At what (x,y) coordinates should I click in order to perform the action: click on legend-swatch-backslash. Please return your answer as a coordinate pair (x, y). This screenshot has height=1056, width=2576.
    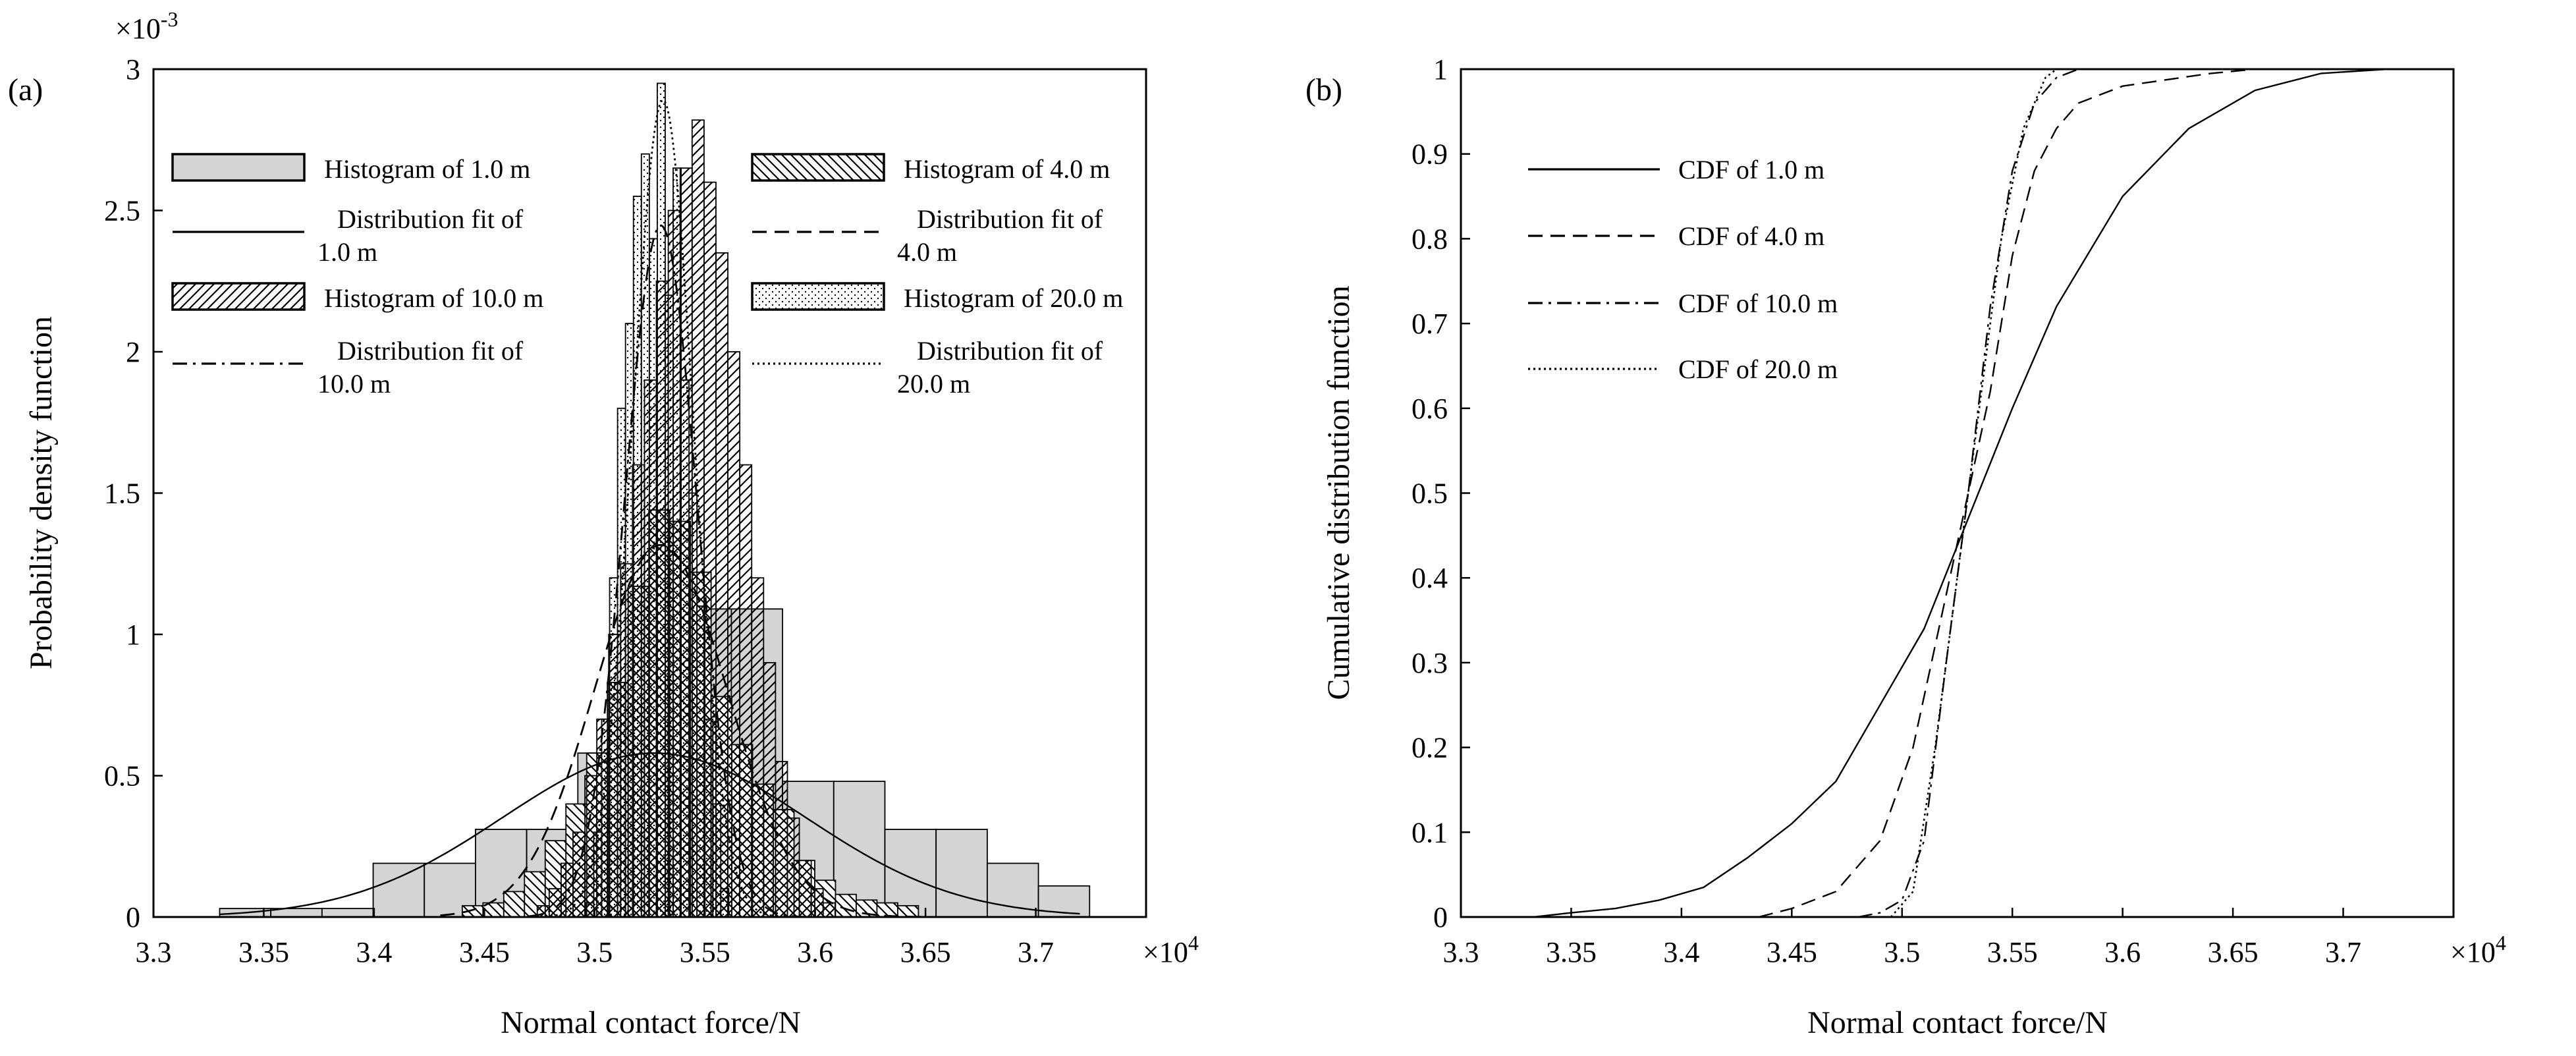
    Looking at the image, I should click on (818, 167).